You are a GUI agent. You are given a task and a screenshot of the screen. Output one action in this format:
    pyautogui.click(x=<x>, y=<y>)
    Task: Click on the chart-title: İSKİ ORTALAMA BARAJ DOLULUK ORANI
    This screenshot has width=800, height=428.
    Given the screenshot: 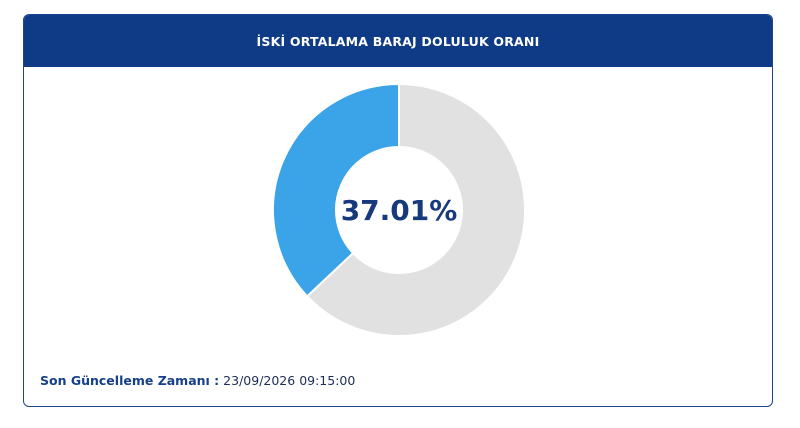 What is the action you would take?
    pyautogui.click(x=398, y=41)
    